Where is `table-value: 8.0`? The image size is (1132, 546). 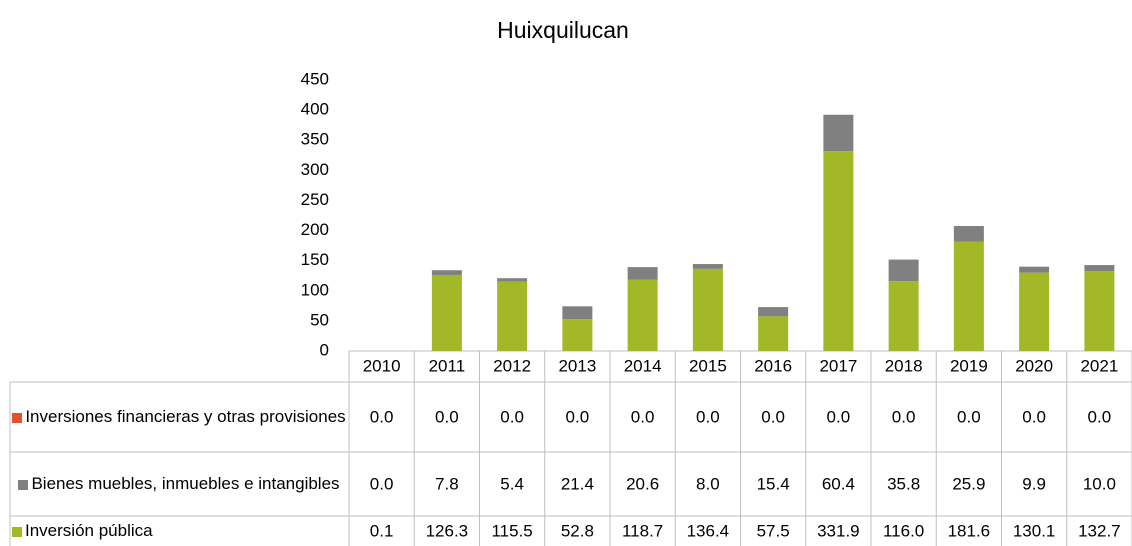
table-value: 8.0 is located at coordinates (708, 483).